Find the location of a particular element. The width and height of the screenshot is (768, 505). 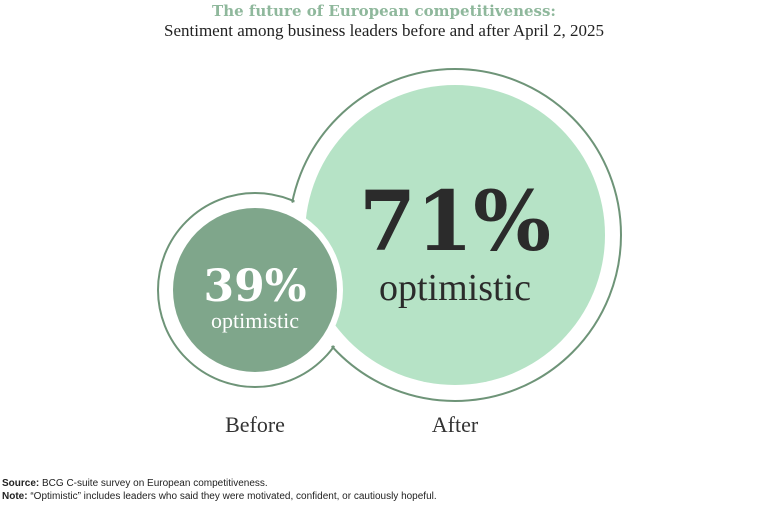

chart-title: The future of European competitiveness: is located at coordinates (384, 11).